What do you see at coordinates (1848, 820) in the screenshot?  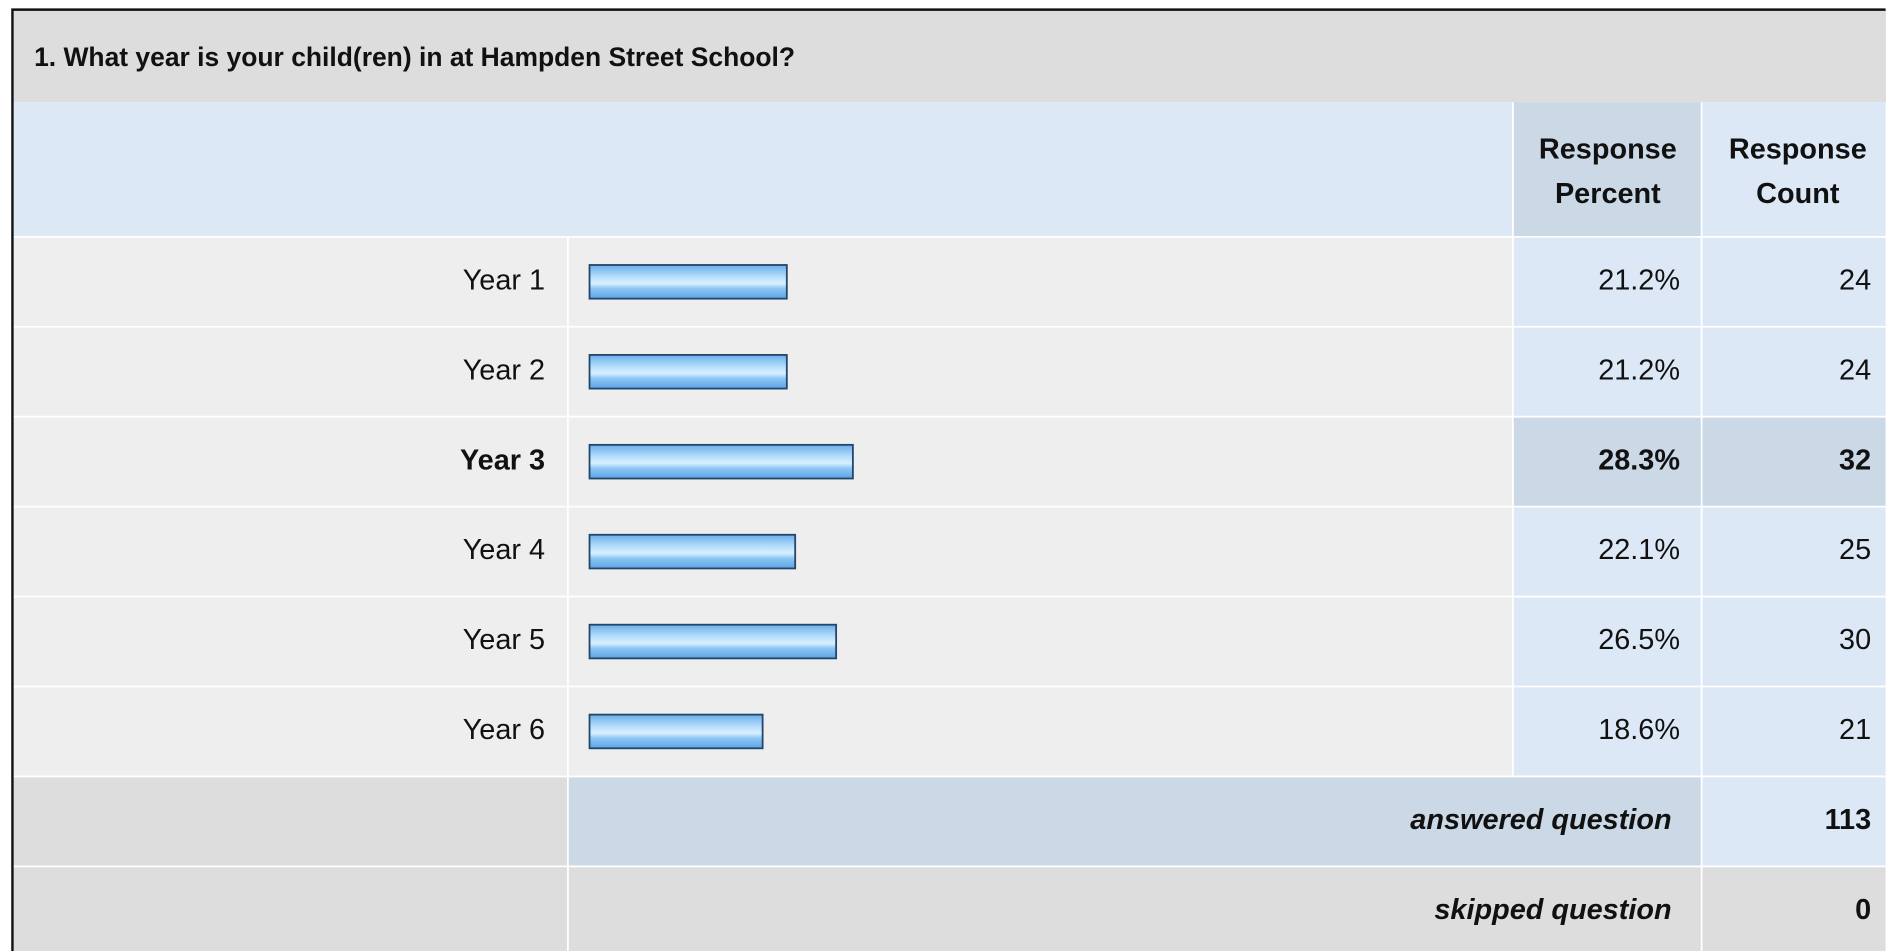 I see `footer-count: 113` at bounding box center [1848, 820].